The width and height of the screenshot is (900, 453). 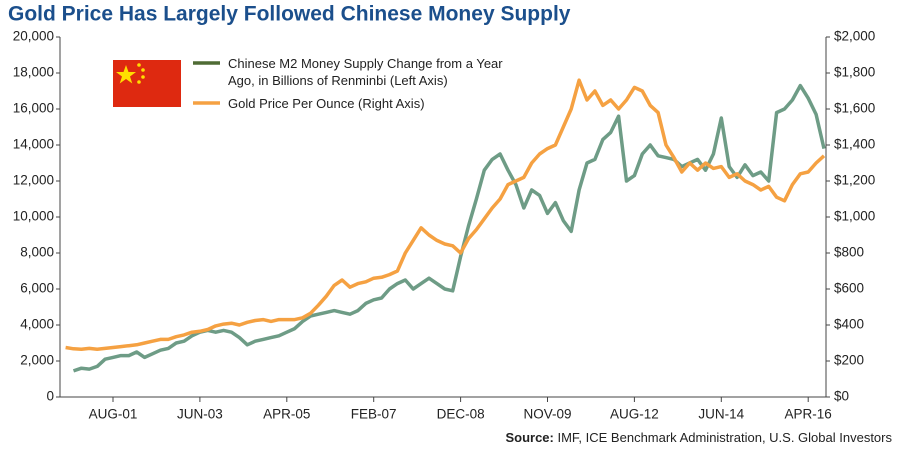 I want to click on x-tick-label: APR-16, so click(x=808, y=414).